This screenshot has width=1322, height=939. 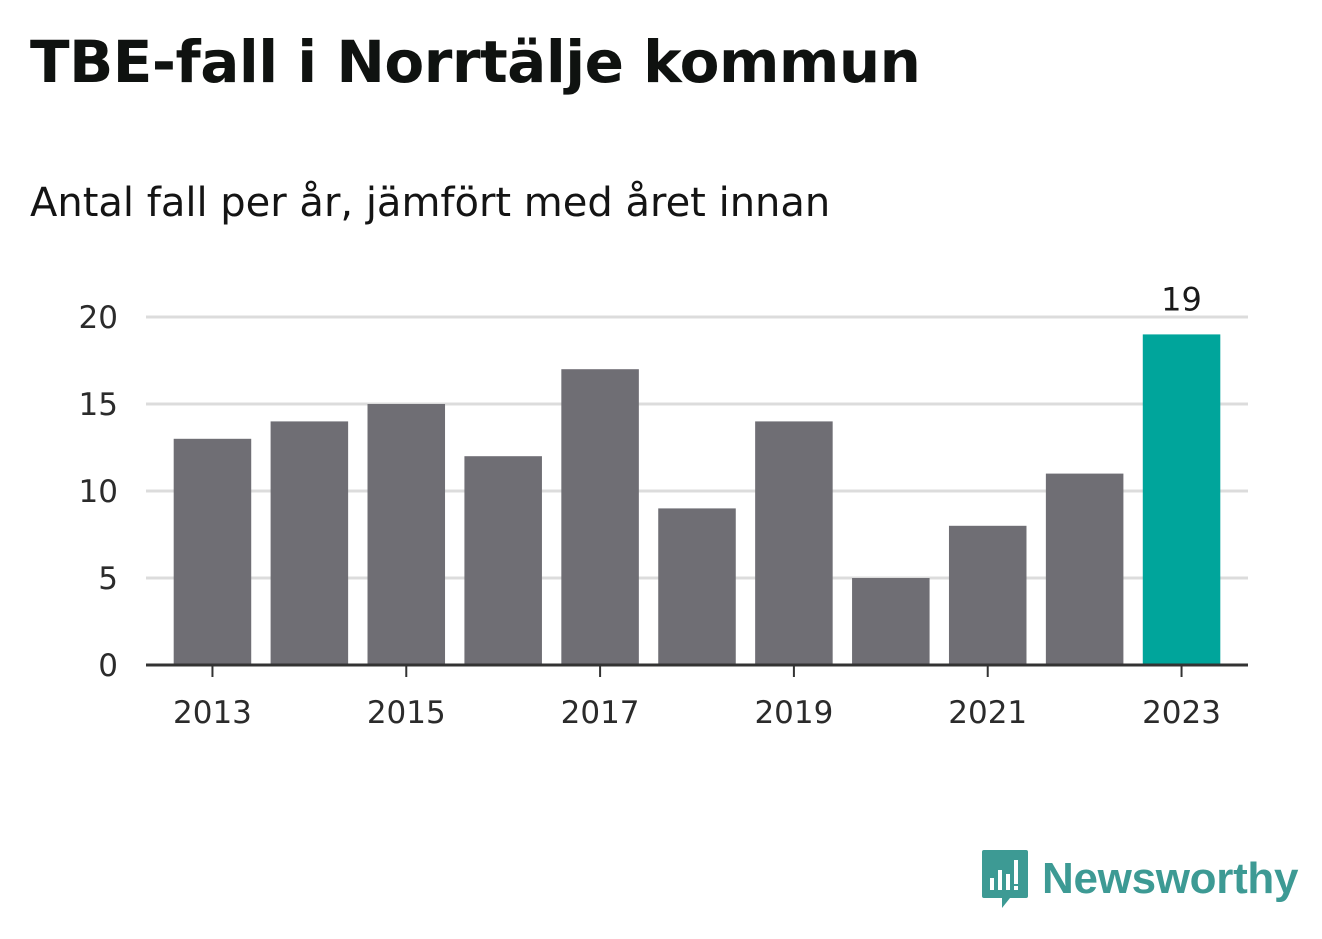 What do you see at coordinates (600, 713) in the screenshot?
I see `x-tick-label: 2017` at bounding box center [600, 713].